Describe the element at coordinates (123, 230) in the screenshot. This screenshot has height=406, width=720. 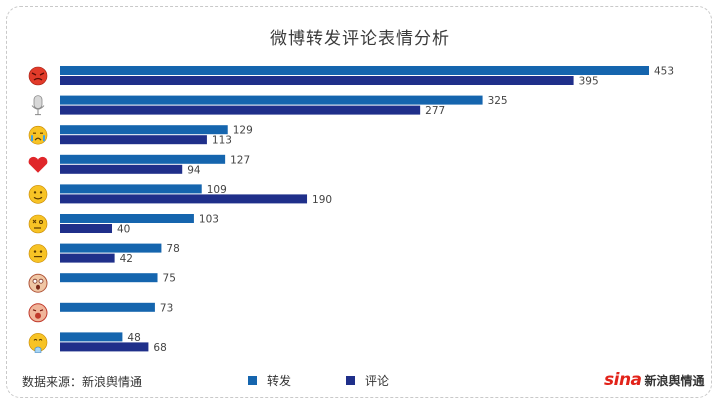
I see `data-label: 40` at that location.